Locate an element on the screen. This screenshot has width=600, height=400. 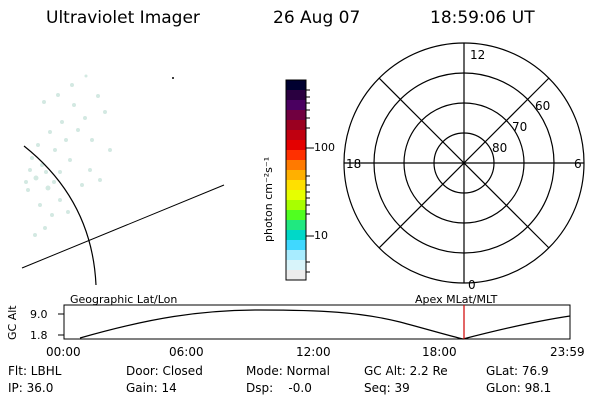
timeline-y-tick-9: 9.0 is located at coordinates (39, 314).